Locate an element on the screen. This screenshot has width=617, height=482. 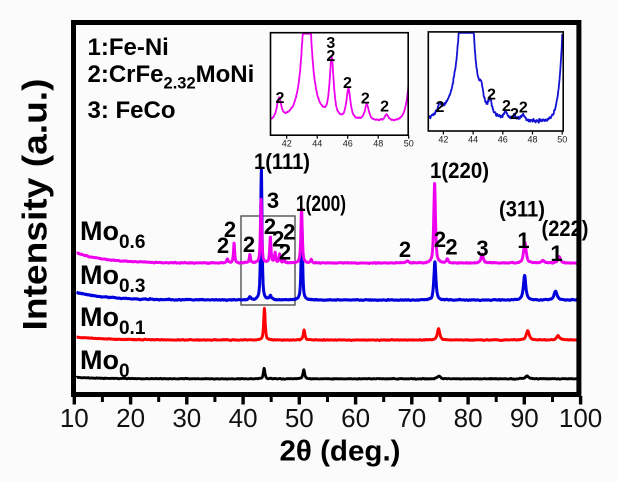
svg-text: 70 is located at coordinates (411, 418).